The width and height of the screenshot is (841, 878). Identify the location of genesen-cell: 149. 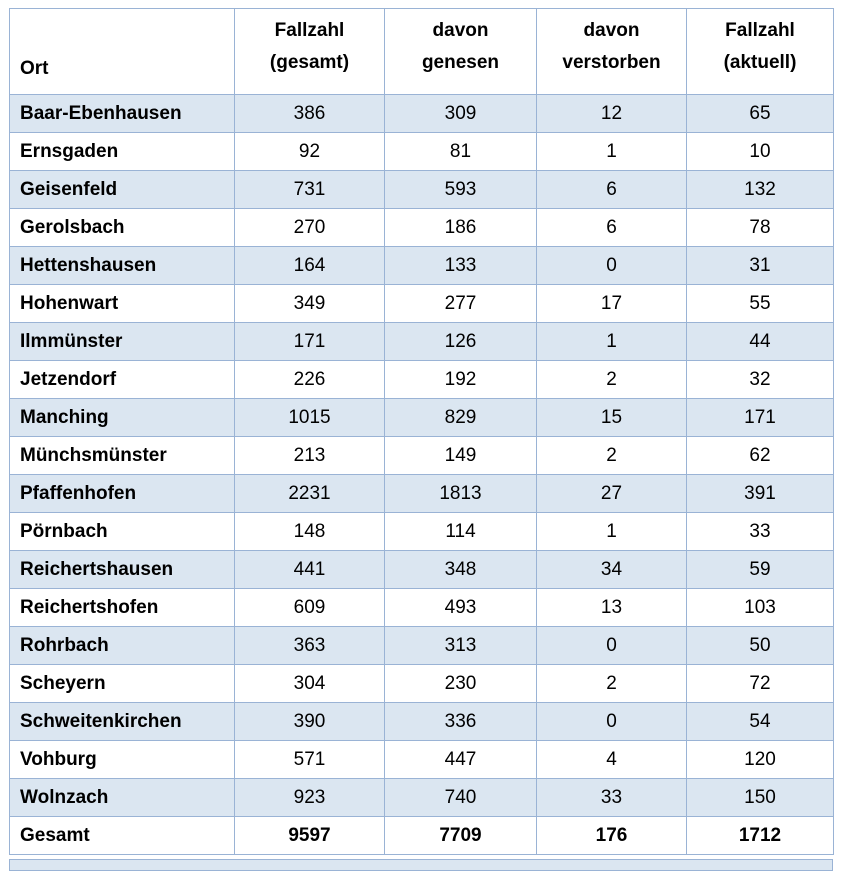
(460, 455).